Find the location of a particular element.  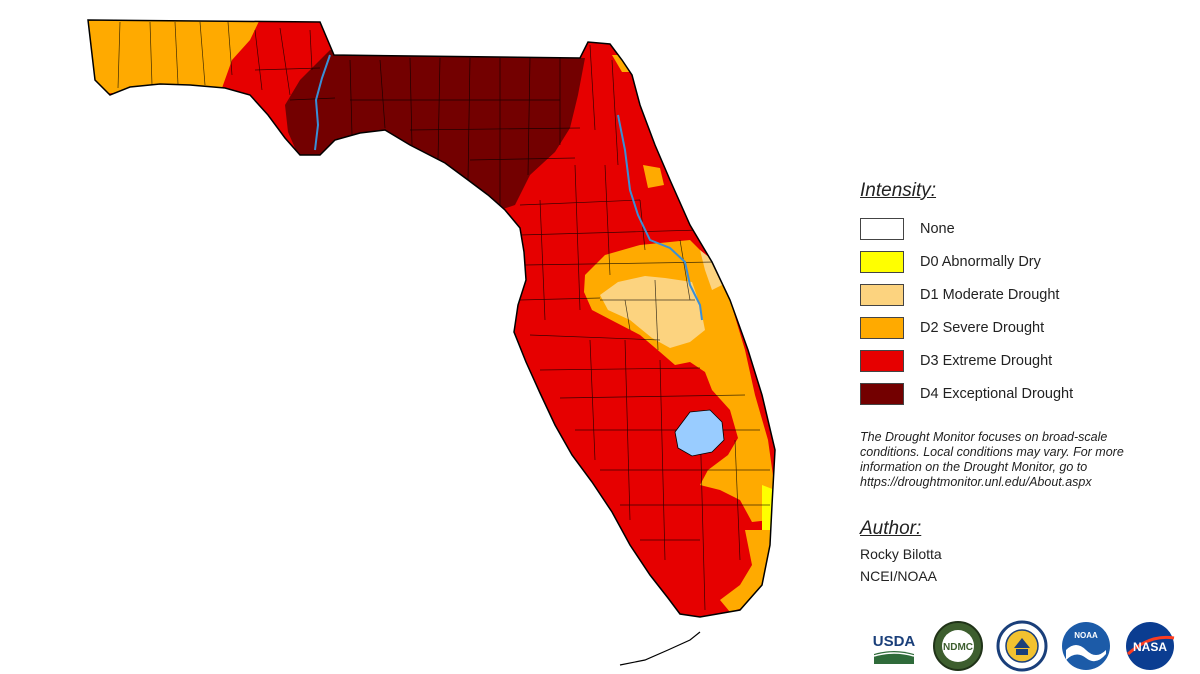

legend-label: D2 Severe Drought is located at coordinates (982, 327).